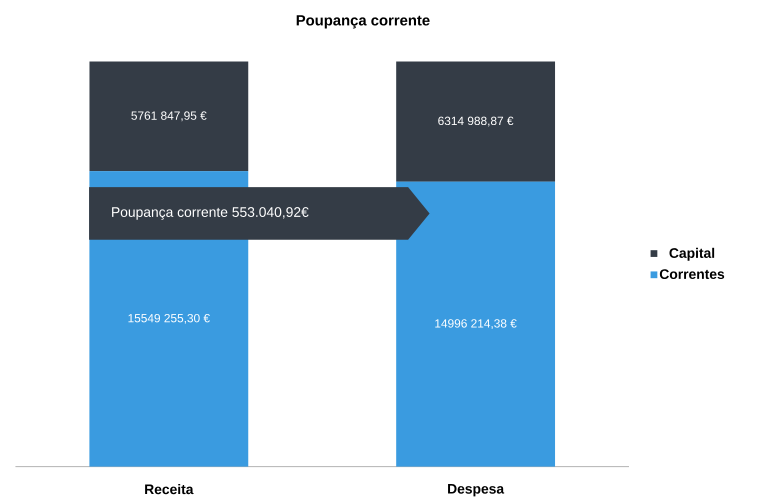 The height and width of the screenshot is (504, 769). Describe the element at coordinates (692, 254) in the screenshot. I see `legend-label: Capital` at that location.